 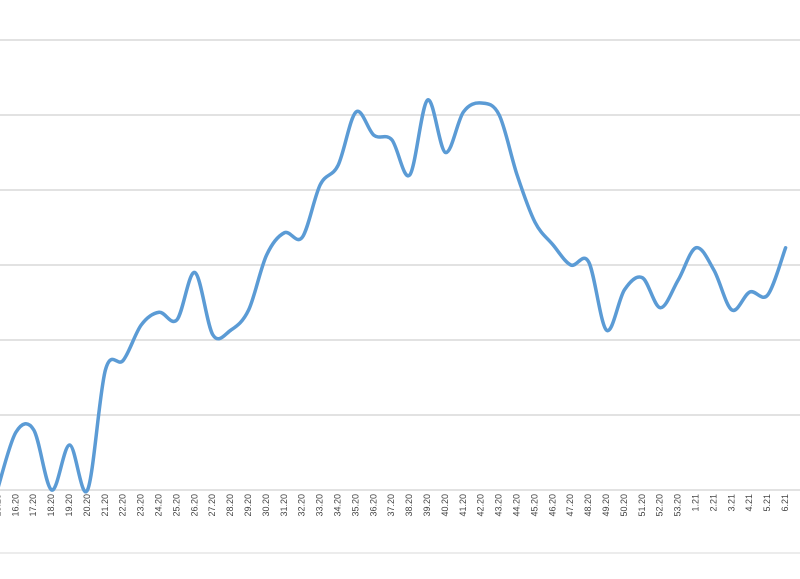 I want to click on x-tick-label: 5.21, so click(x=767, y=503).